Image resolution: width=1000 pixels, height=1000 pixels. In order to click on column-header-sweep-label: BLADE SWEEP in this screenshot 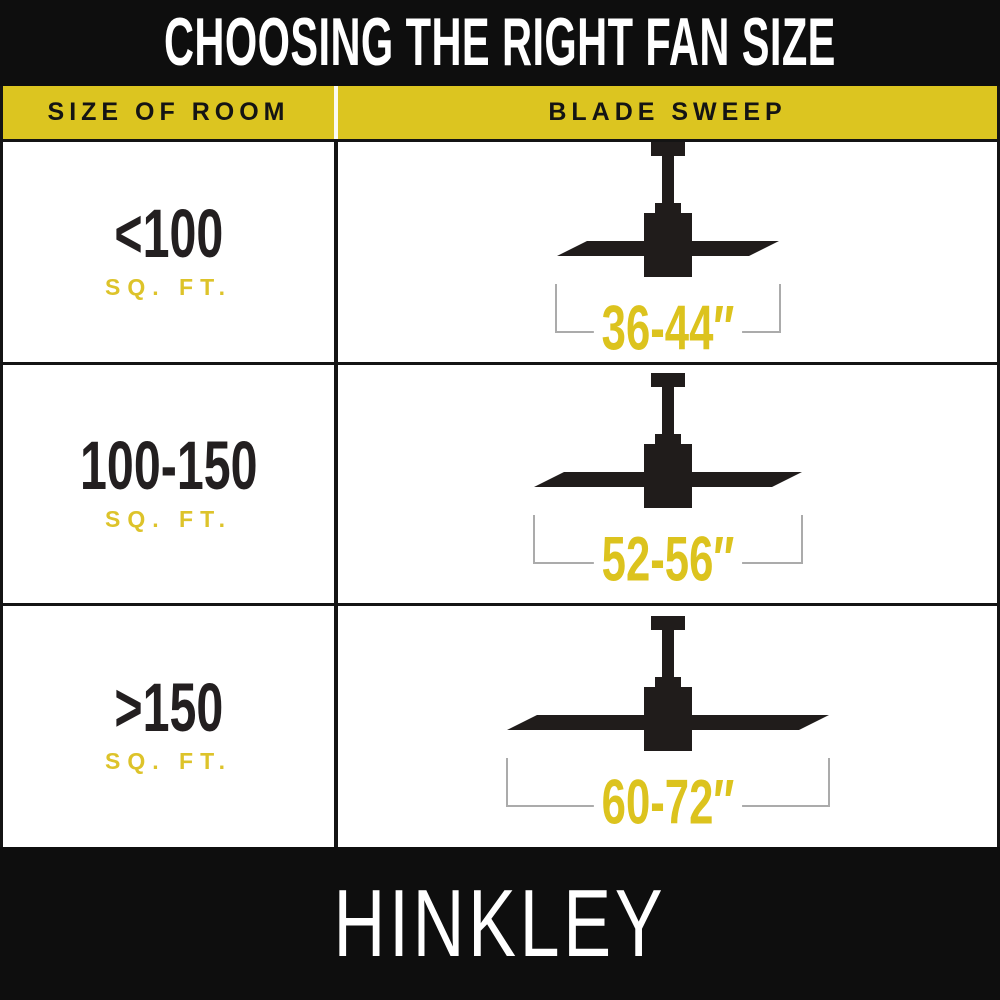, I will do `click(667, 112)`.